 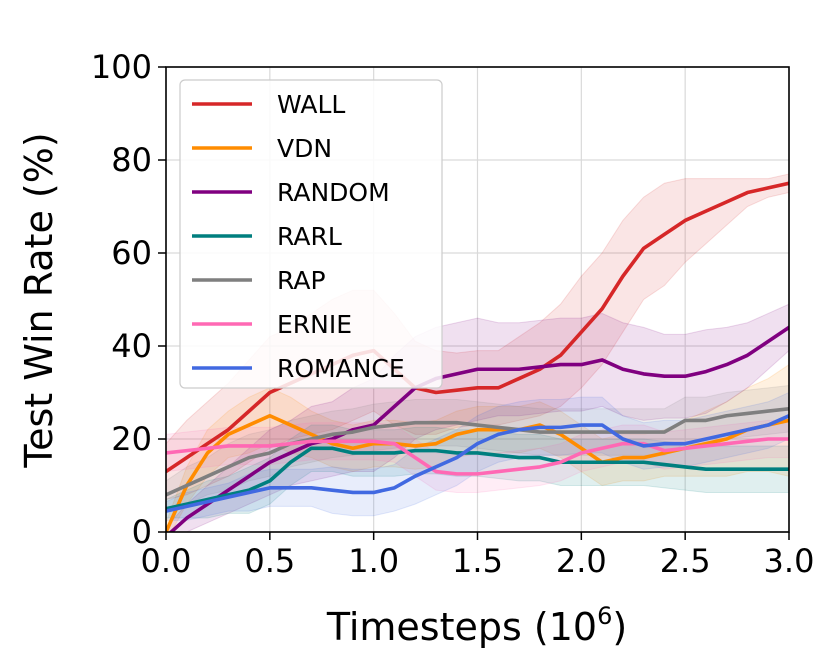 What do you see at coordinates (39, 300) in the screenshot?
I see `y-axis-title: Test Win Rate (%)` at bounding box center [39, 300].